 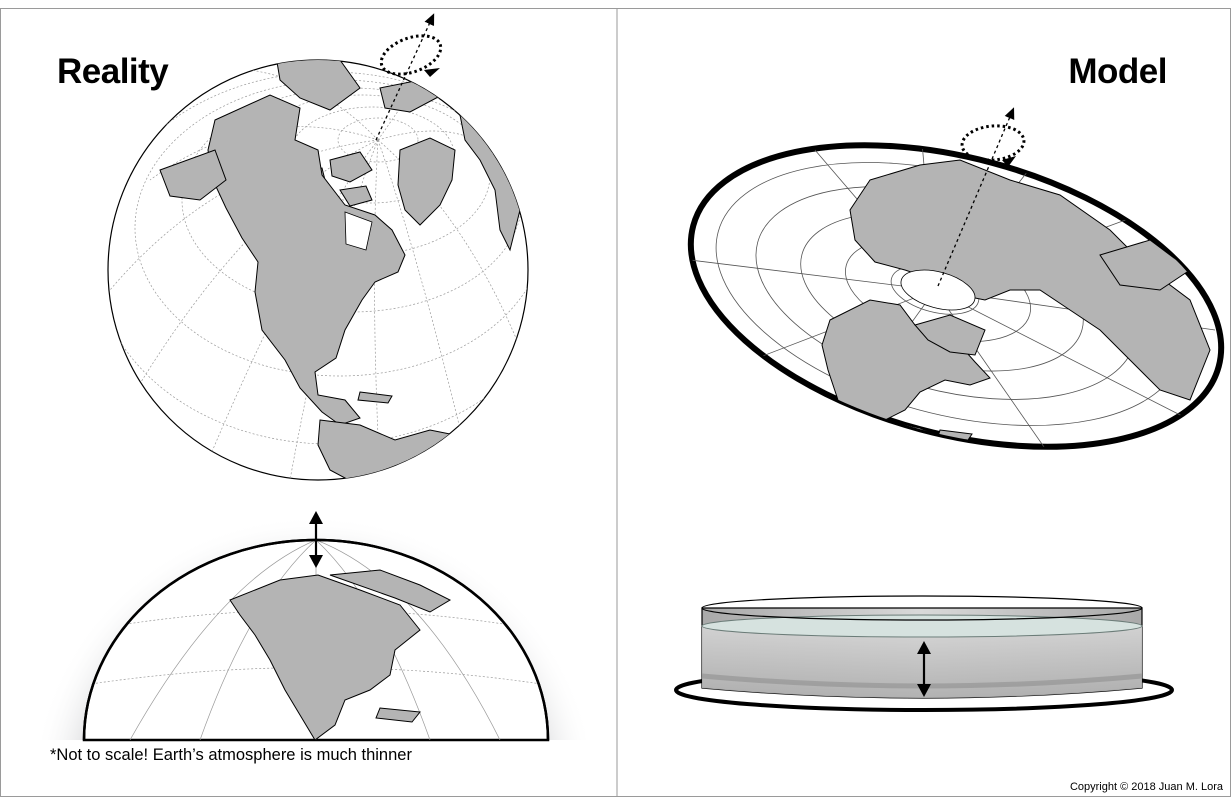 I want to click on disc-arctic, so click(x=938, y=290).